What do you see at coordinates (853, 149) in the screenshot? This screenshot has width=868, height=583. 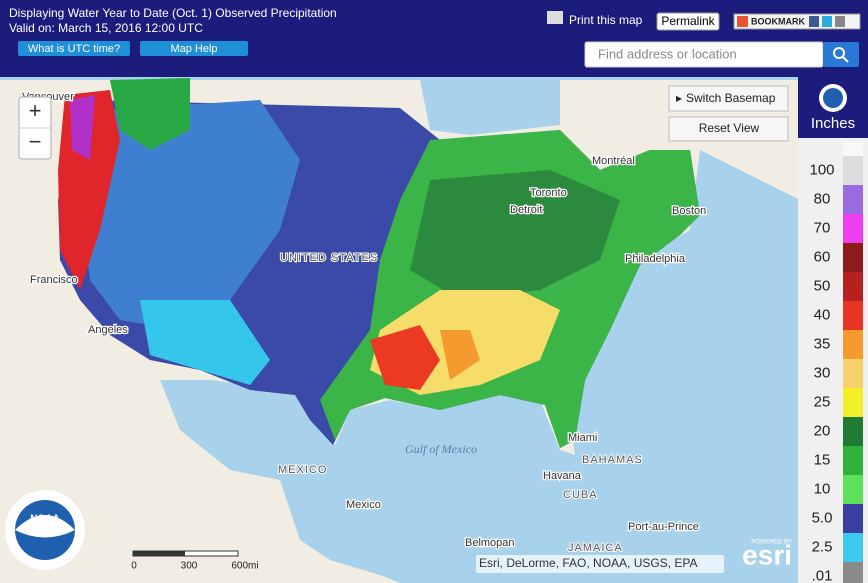 I see `legend-cap` at bounding box center [853, 149].